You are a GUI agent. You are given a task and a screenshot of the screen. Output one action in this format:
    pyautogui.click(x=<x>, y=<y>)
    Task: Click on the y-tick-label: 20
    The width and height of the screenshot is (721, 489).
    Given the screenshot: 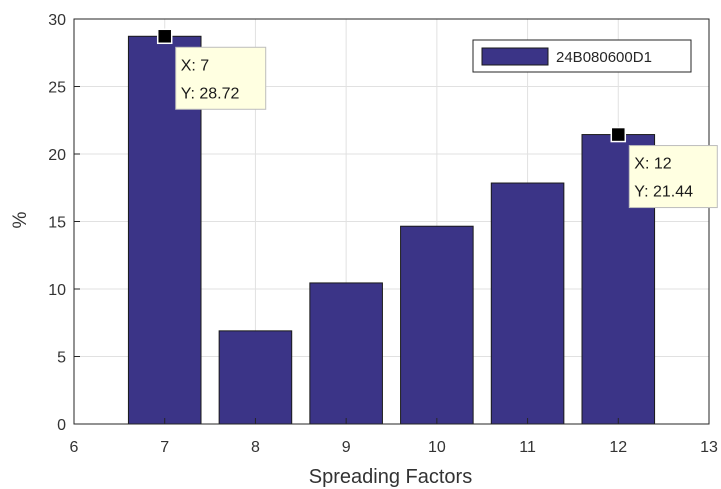 What is the action you would take?
    pyautogui.click(x=57, y=155)
    